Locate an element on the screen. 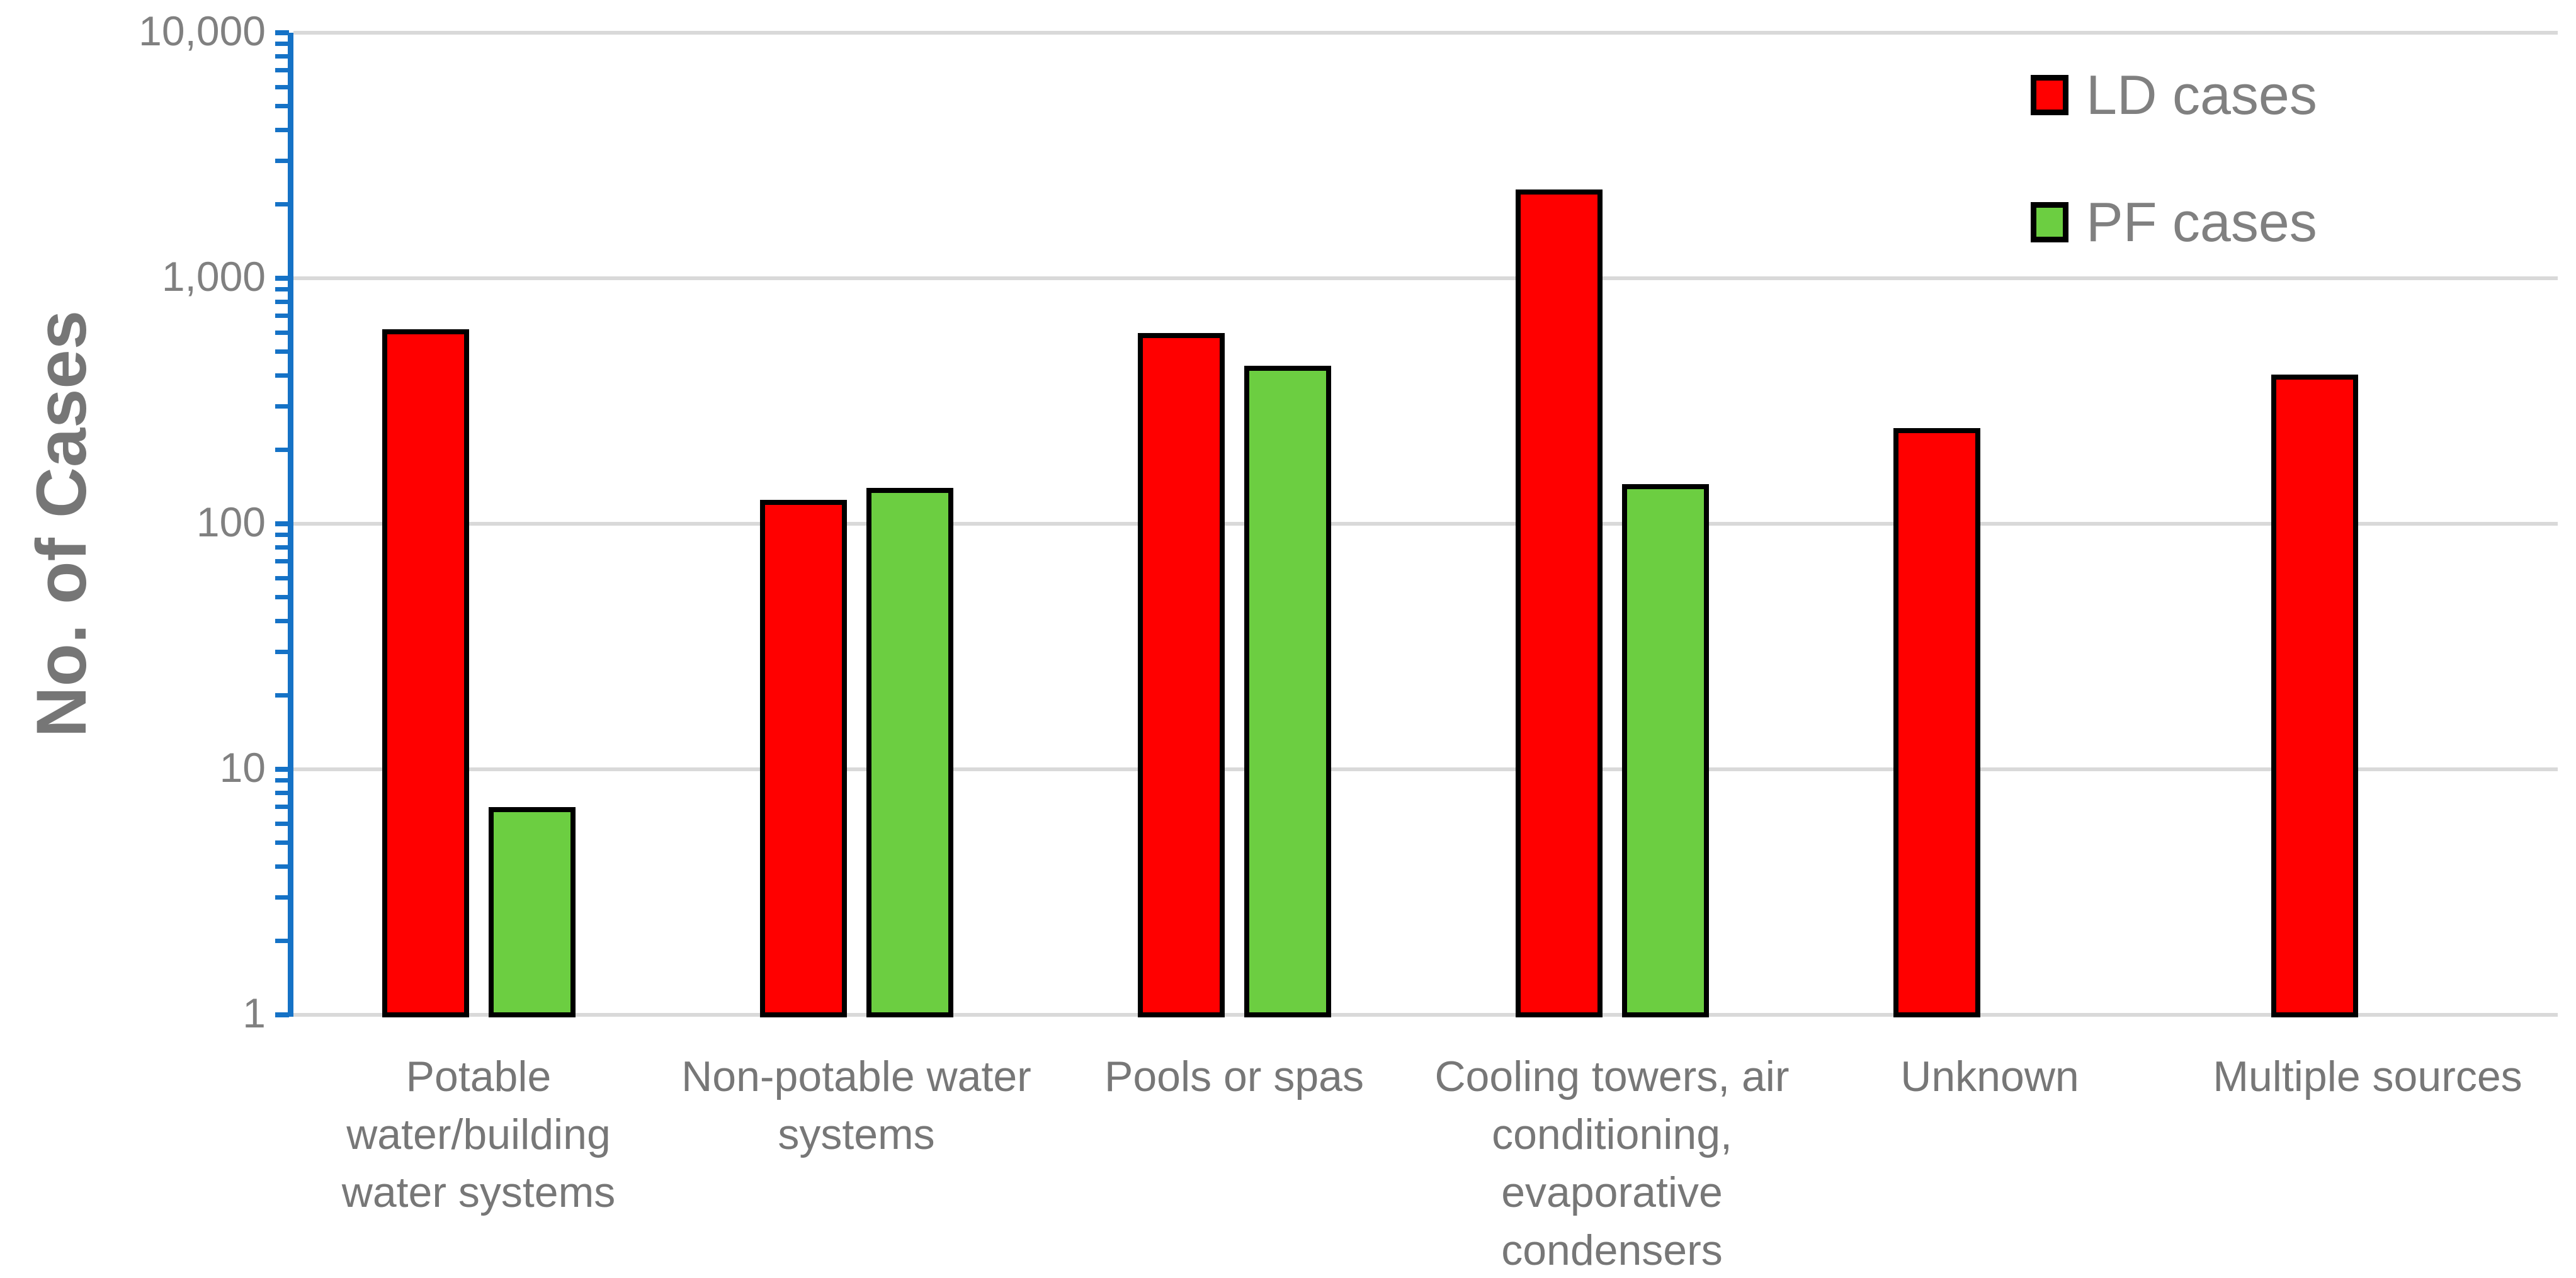 The width and height of the screenshot is (2576, 1278). y-tick-label: 10 is located at coordinates (242, 768).